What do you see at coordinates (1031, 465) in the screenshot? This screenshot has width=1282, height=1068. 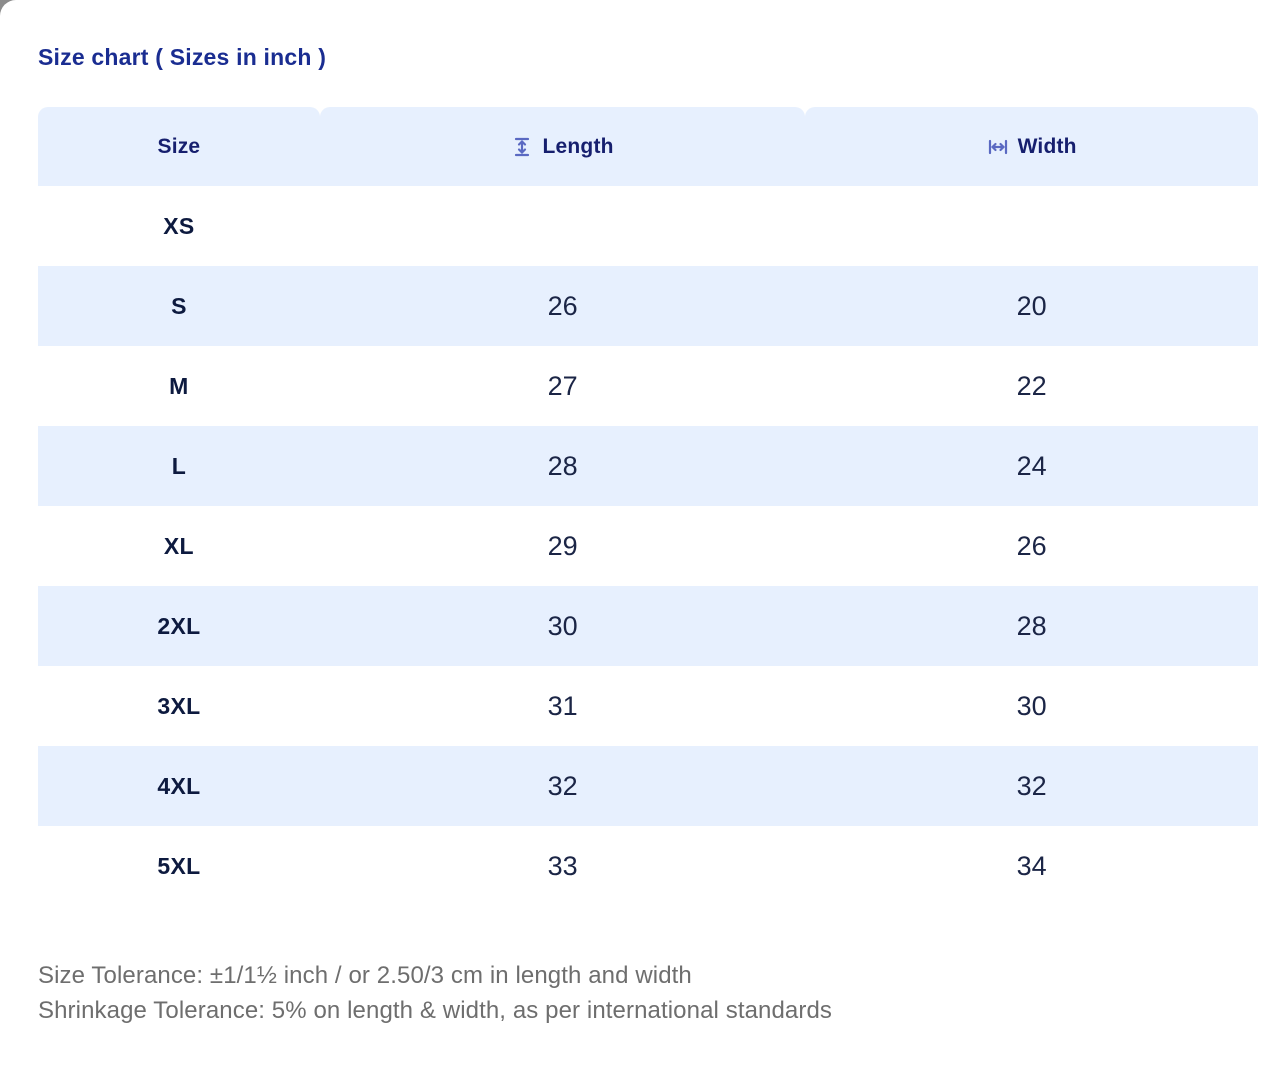 I see `width-cell: 24` at bounding box center [1031, 465].